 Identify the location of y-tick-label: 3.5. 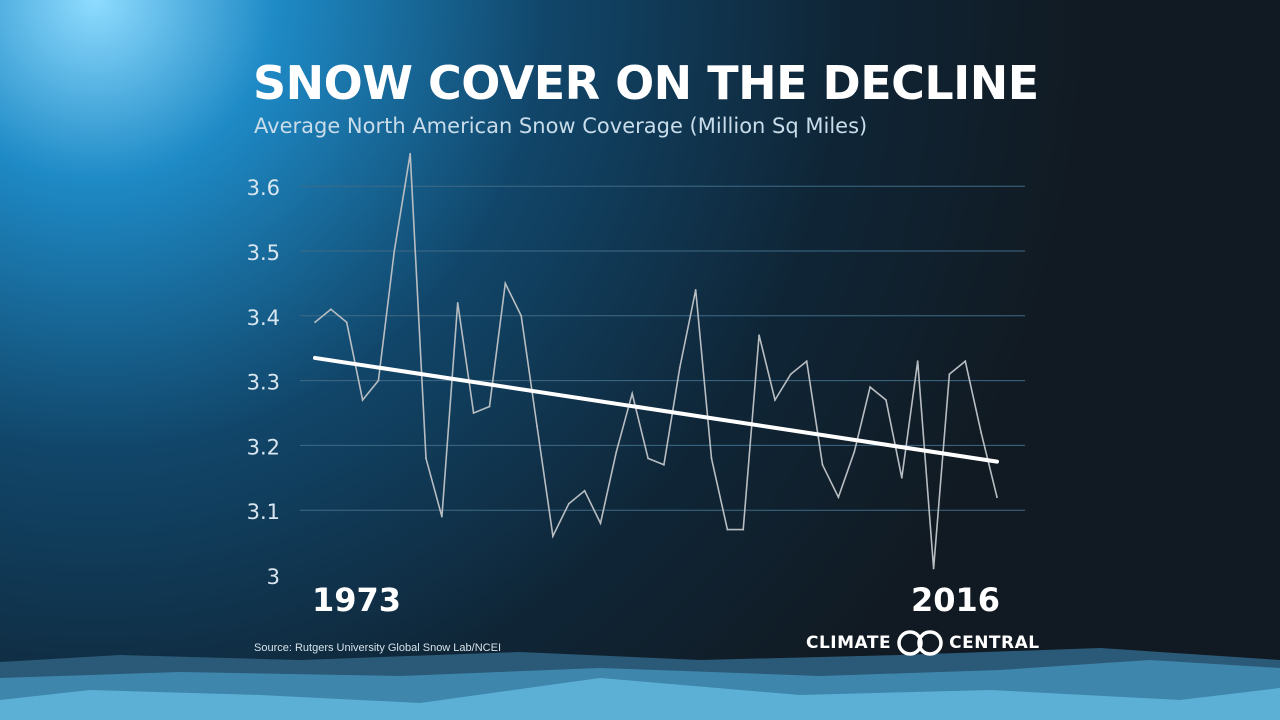
(263, 253).